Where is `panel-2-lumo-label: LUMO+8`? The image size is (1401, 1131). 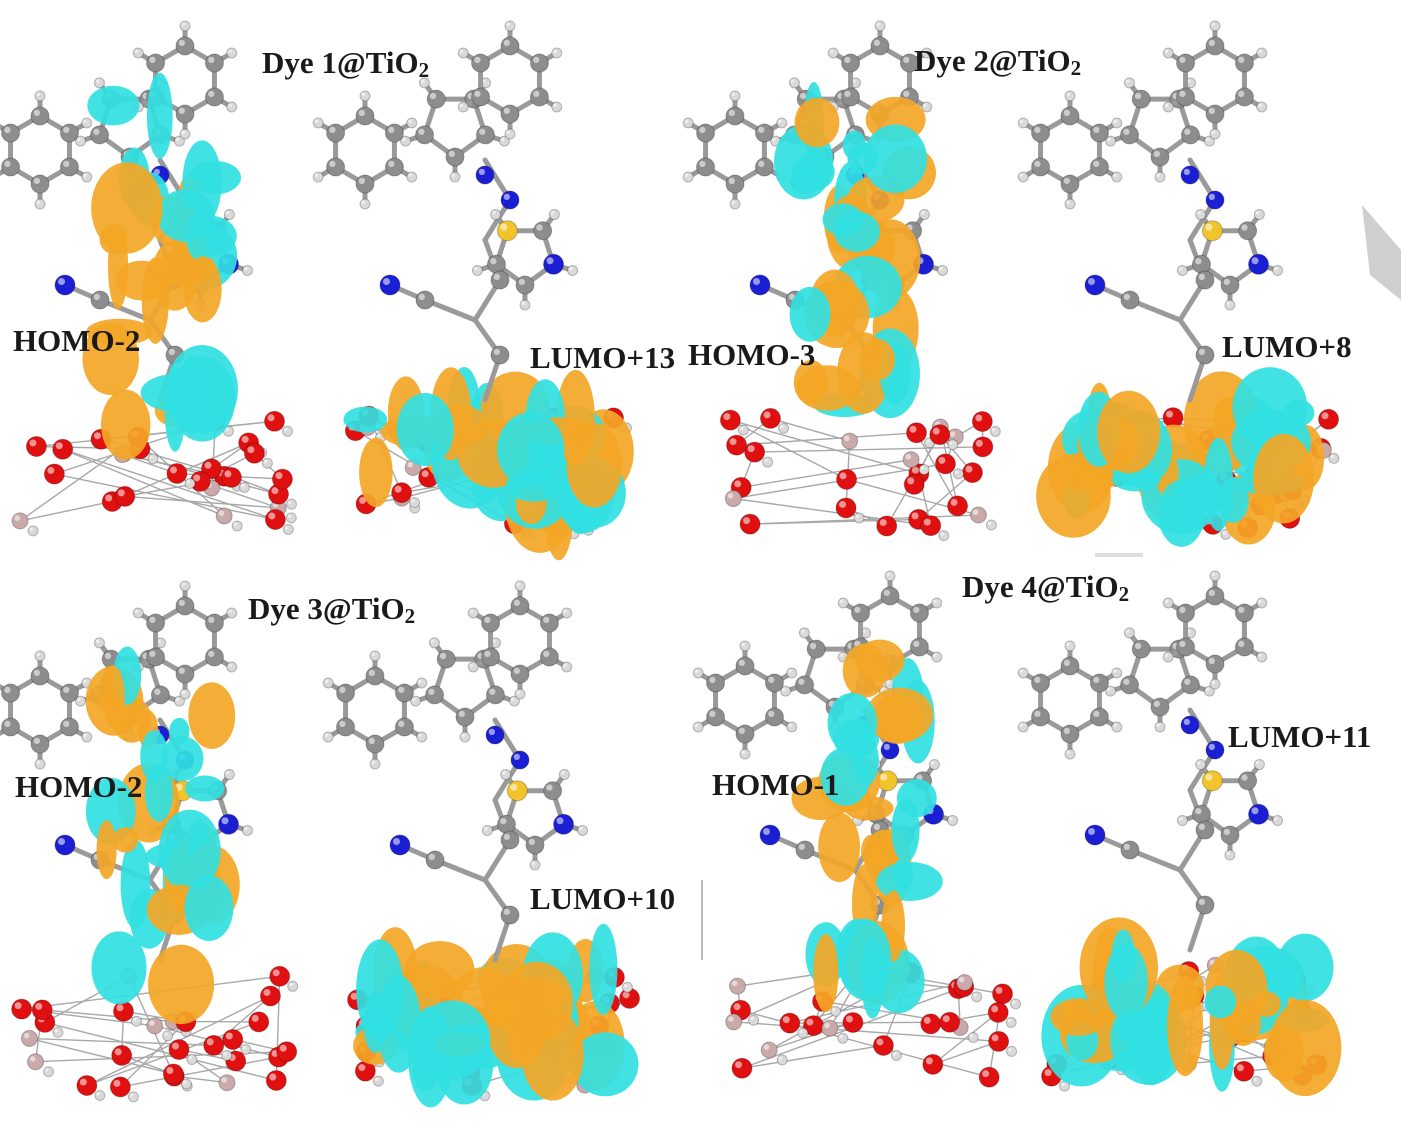
panel-2-lumo-label: LUMO+8 is located at coordinates (1287, 346).